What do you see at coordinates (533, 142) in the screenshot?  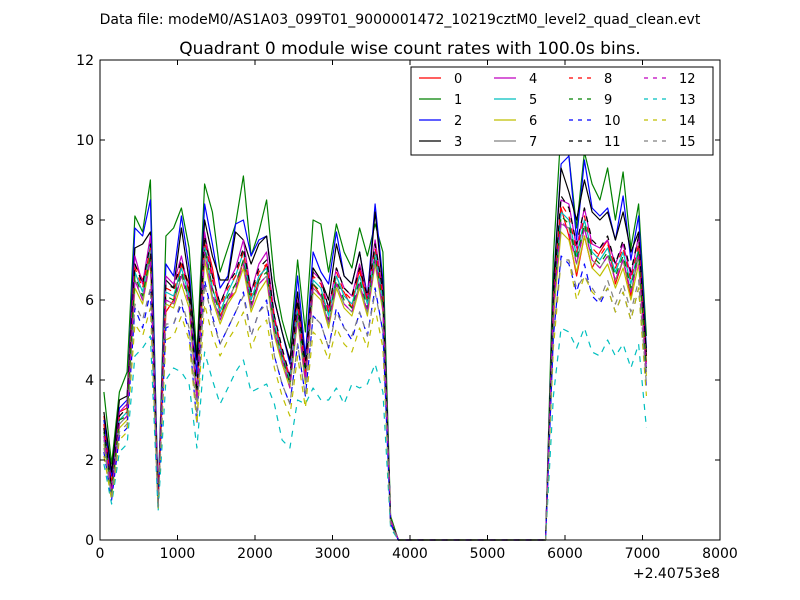 I see `legend-label-7: 7` at bounding box center [533, 142].